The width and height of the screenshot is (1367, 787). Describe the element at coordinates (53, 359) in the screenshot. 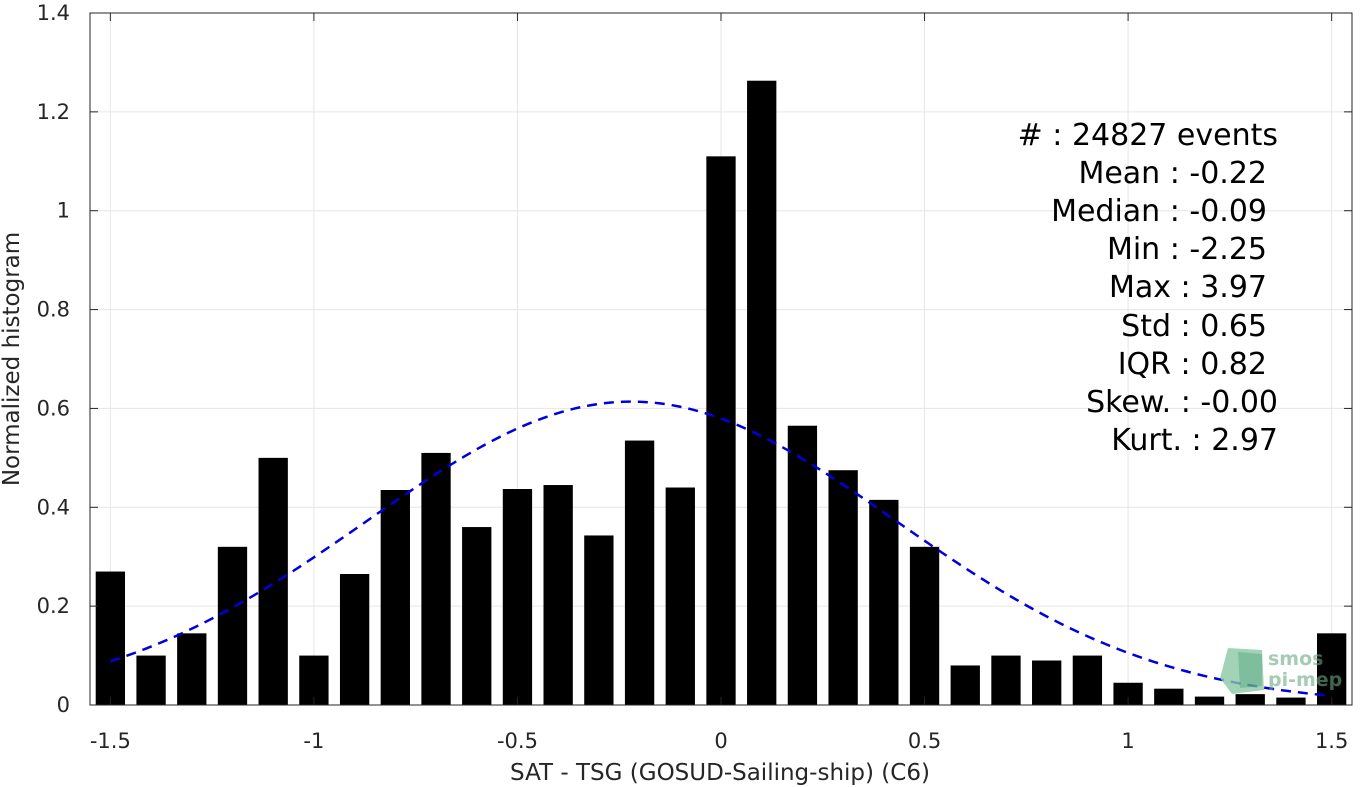

I see `y-tick-labels: 0 0.2 0.4 0.6 0.8 1 1.2 1.4` at that location.